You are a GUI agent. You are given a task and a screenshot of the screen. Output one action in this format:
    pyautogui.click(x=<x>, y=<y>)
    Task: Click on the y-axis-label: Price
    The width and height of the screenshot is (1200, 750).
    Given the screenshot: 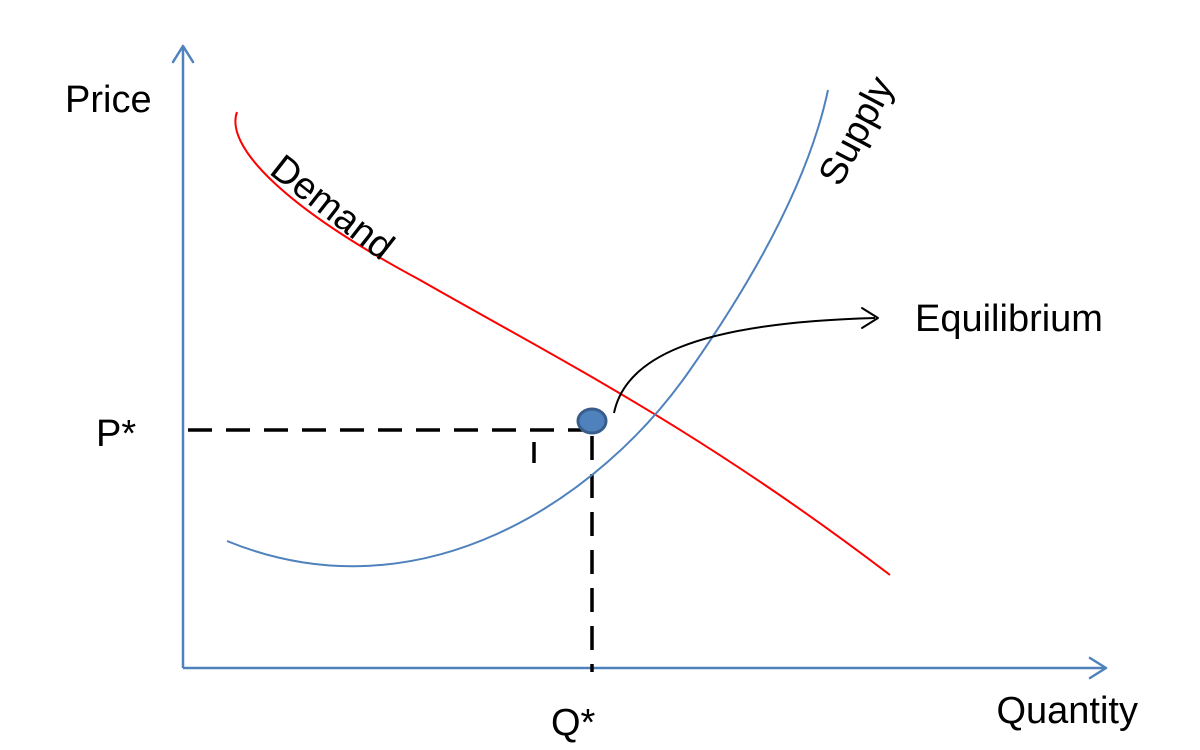 What is the action you would take?
    pyautogui.click(x=108, y=100)
    